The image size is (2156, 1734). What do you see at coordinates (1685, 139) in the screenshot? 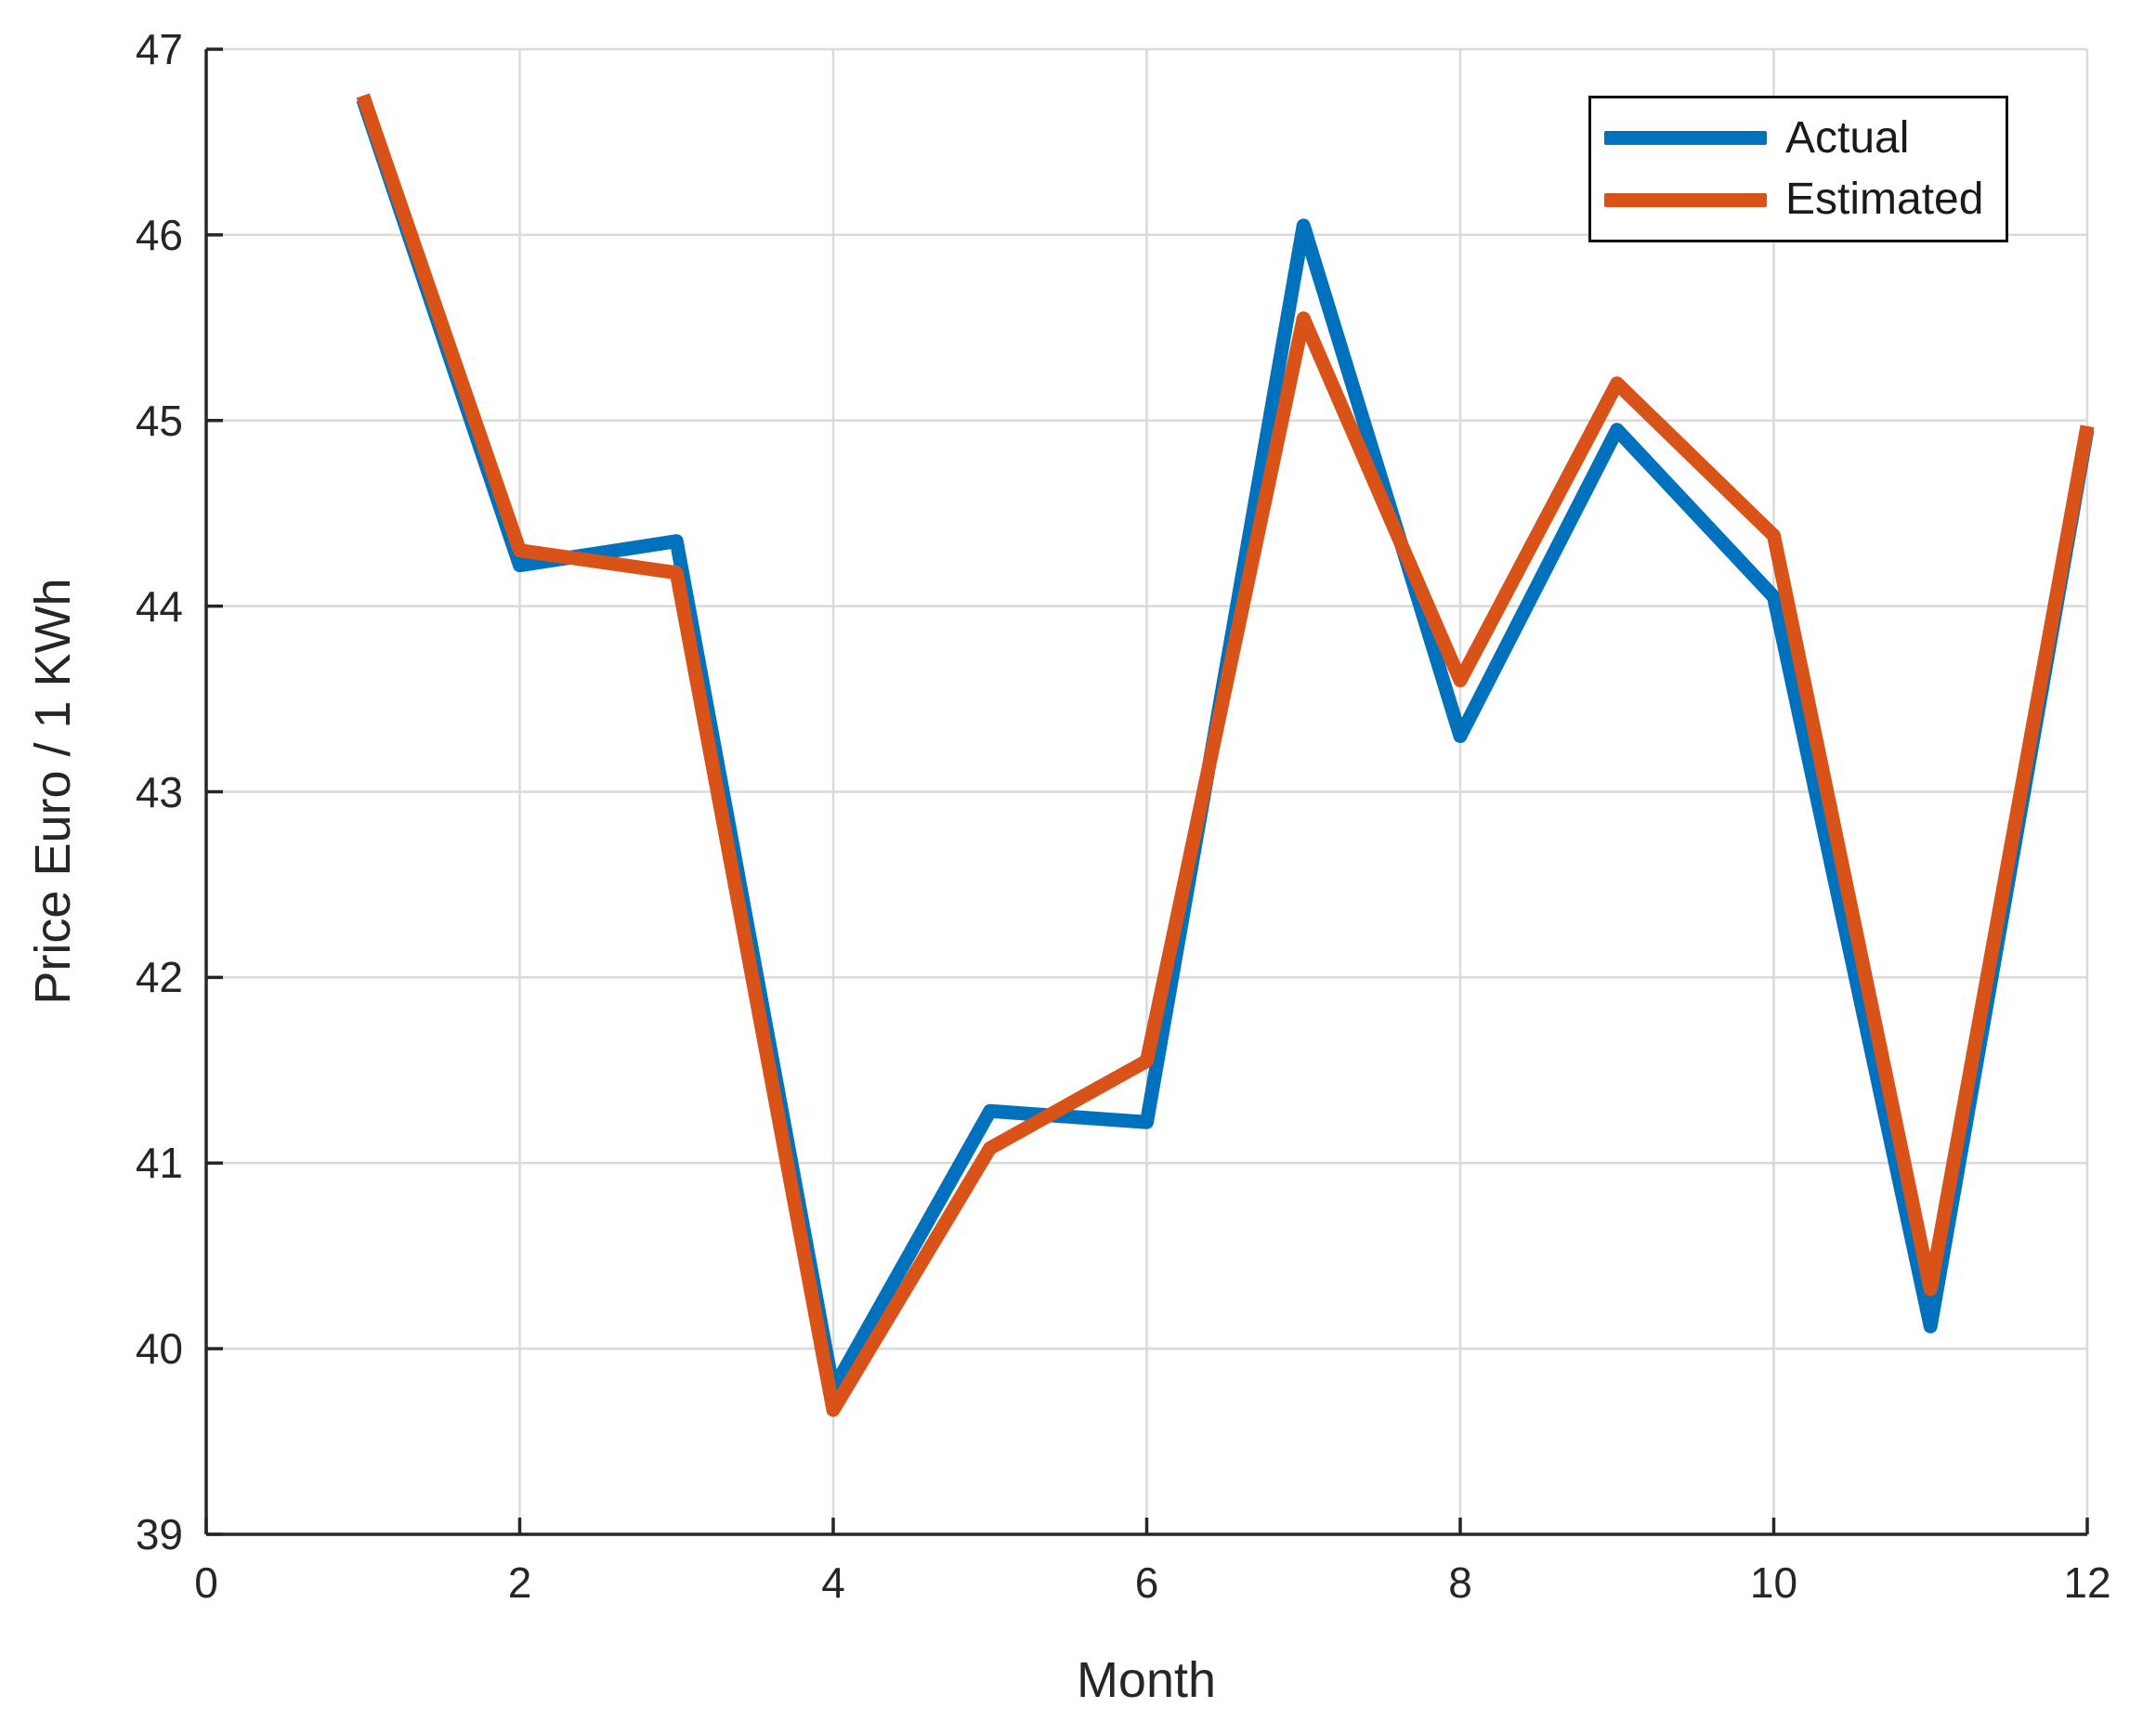
I see `legend-line-sample-actual` at bounding box center [1685, 139].